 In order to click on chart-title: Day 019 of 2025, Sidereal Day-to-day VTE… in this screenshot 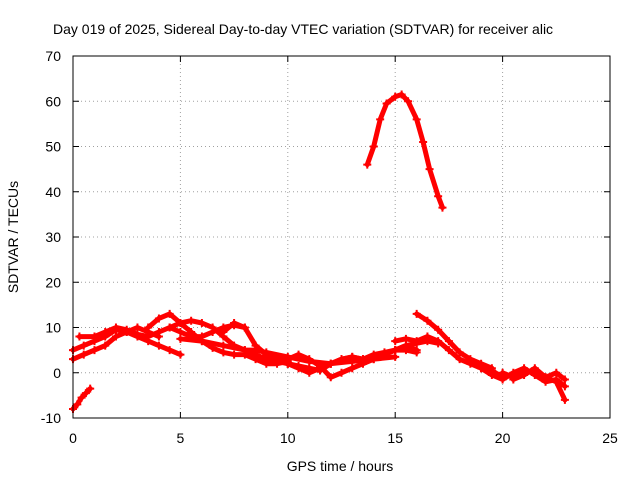, I will do `click(303, 29)`.